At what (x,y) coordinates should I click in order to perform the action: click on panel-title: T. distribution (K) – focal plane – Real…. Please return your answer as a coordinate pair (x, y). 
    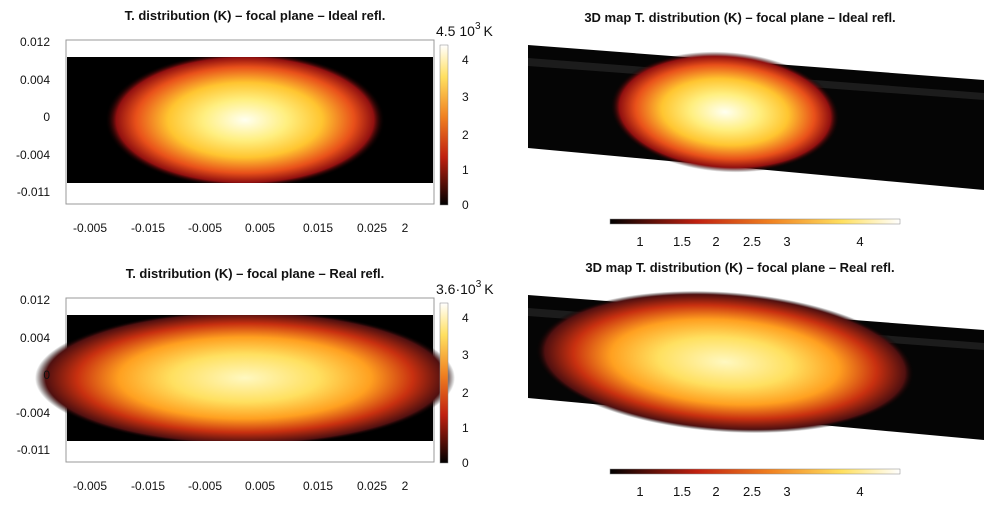
    Looking at the image, I should click on (255, 273).